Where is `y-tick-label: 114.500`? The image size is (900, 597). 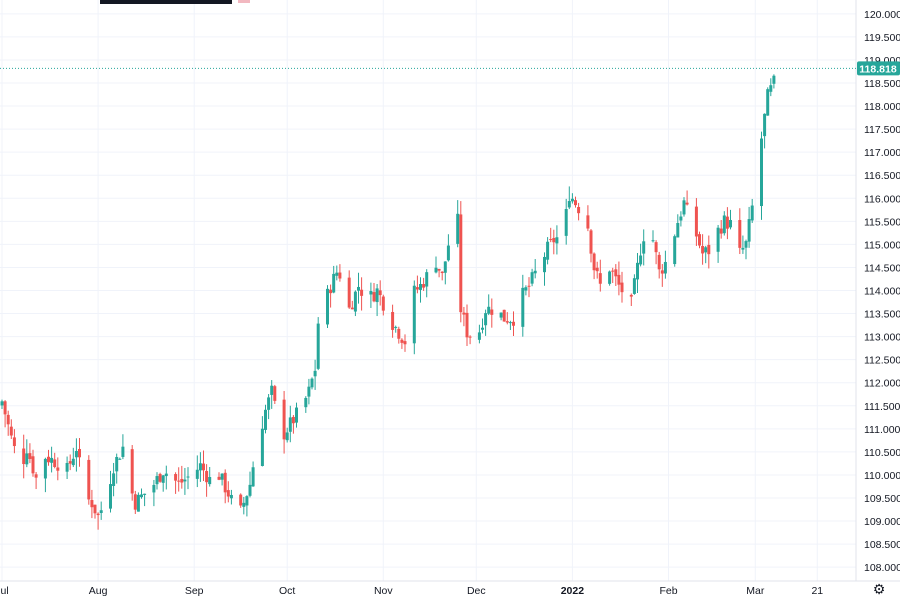 y-tick-label: 114.500 is located at coordinates (882, 268).